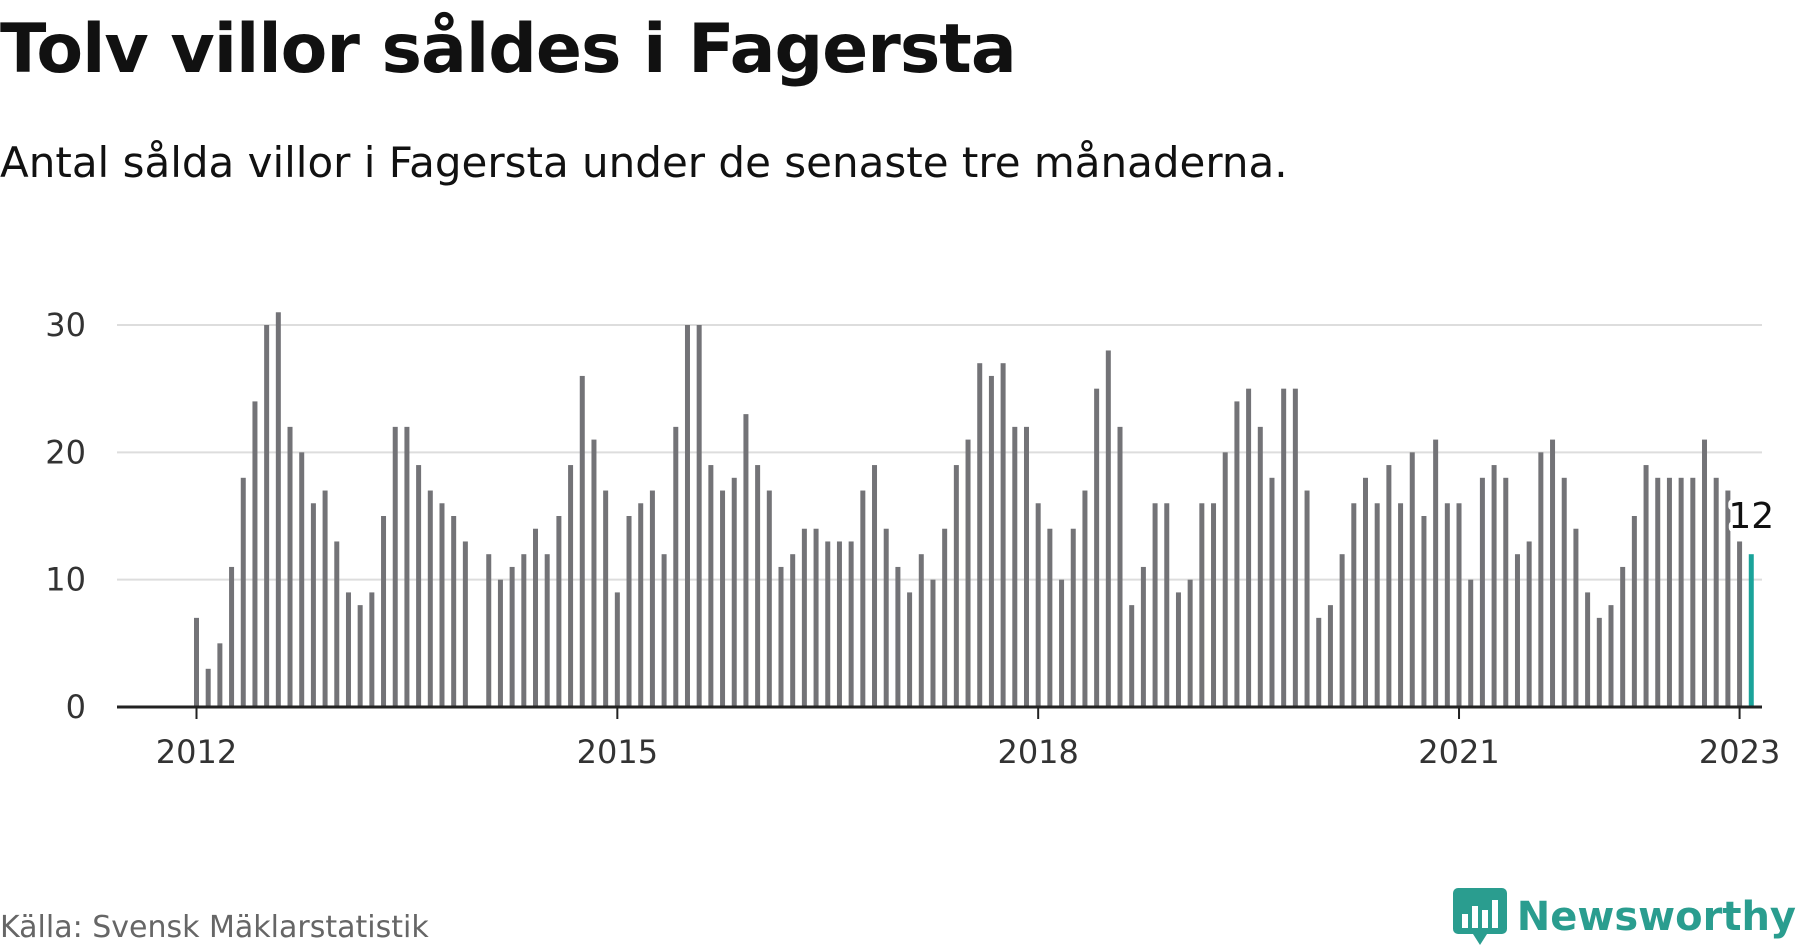 This screenshot has width=1800, height=948. I want to click on x-tick-label: 2023, so click(1739, 752).